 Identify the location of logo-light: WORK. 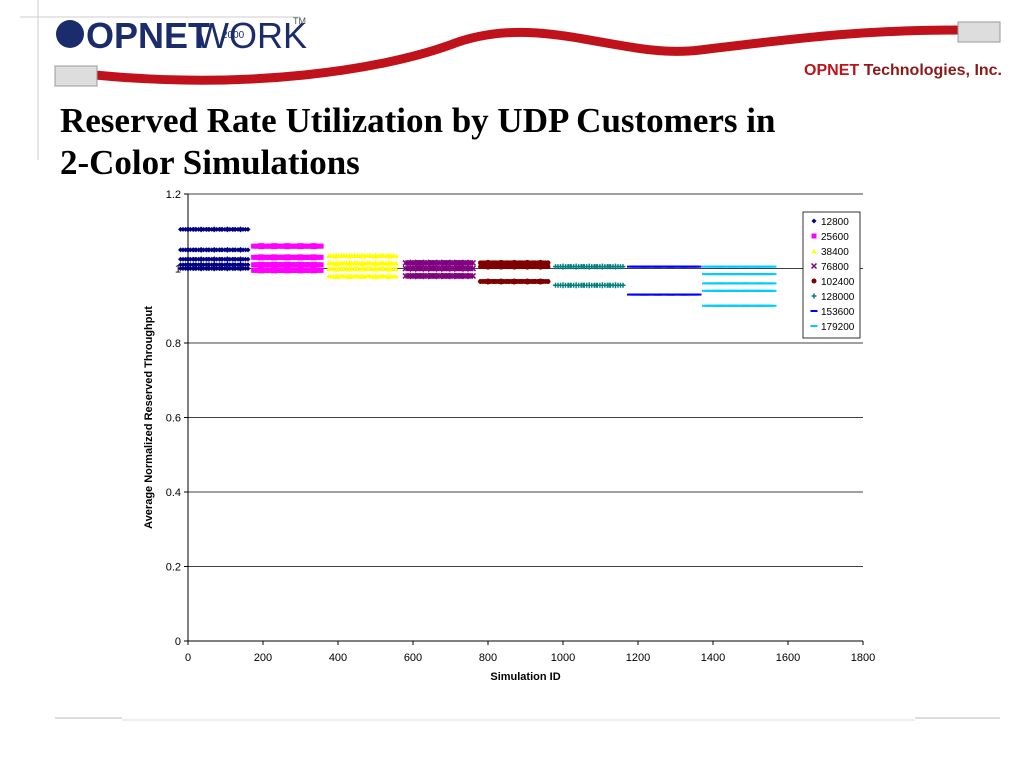
(251, 35).